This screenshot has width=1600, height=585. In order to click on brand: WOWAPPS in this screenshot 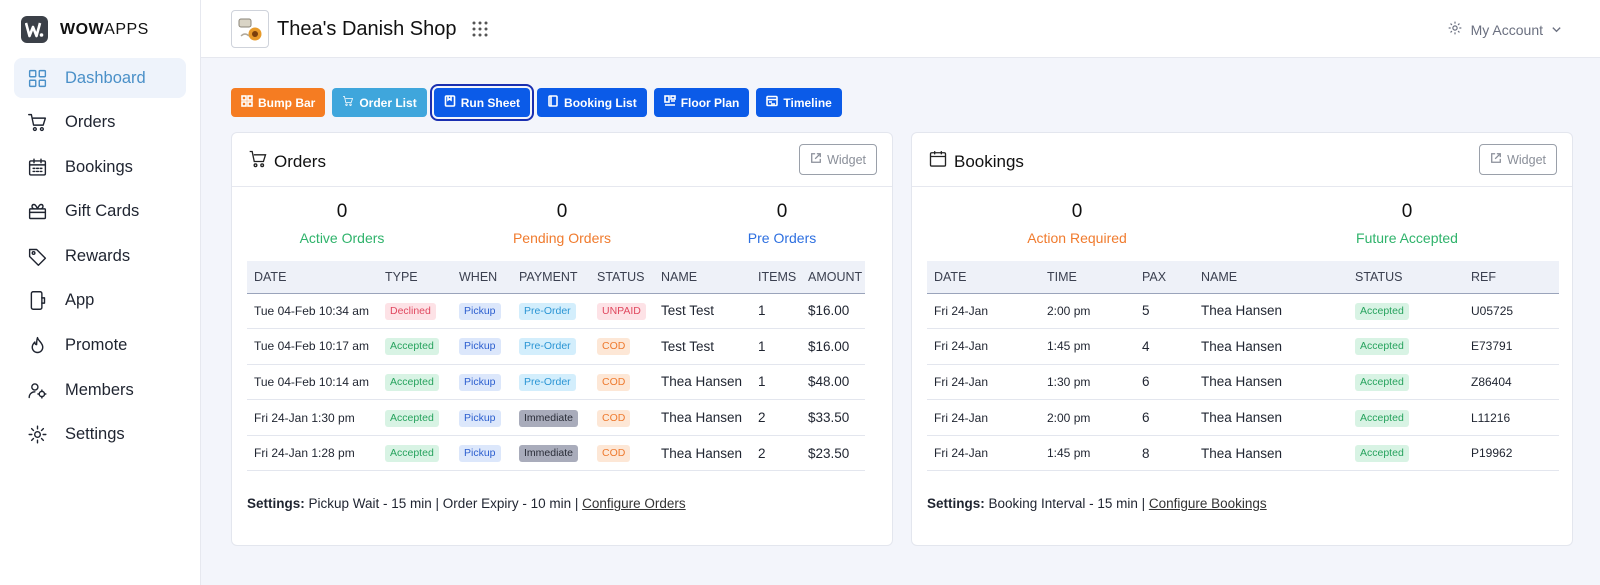, I will do `click(85, 29)`.